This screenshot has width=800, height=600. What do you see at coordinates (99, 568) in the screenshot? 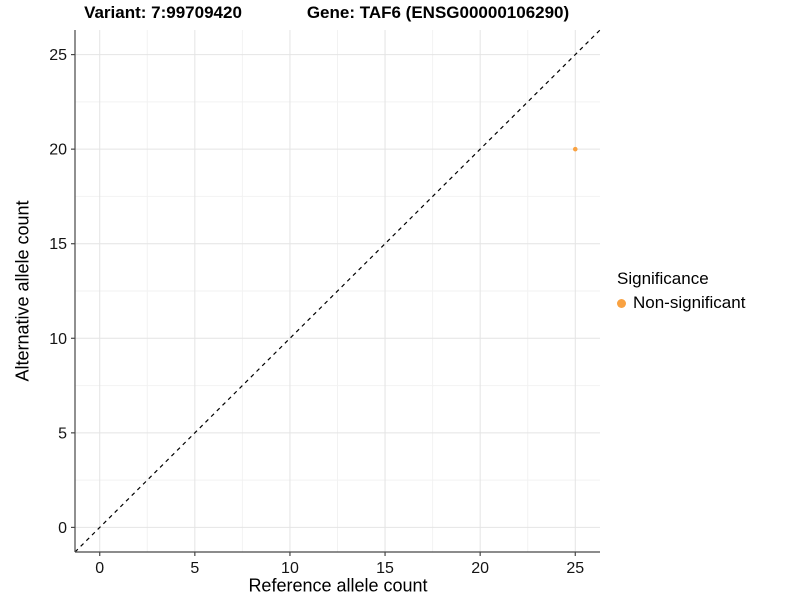
I see `x-tick-label: 0` at bounding box center [99, 568].